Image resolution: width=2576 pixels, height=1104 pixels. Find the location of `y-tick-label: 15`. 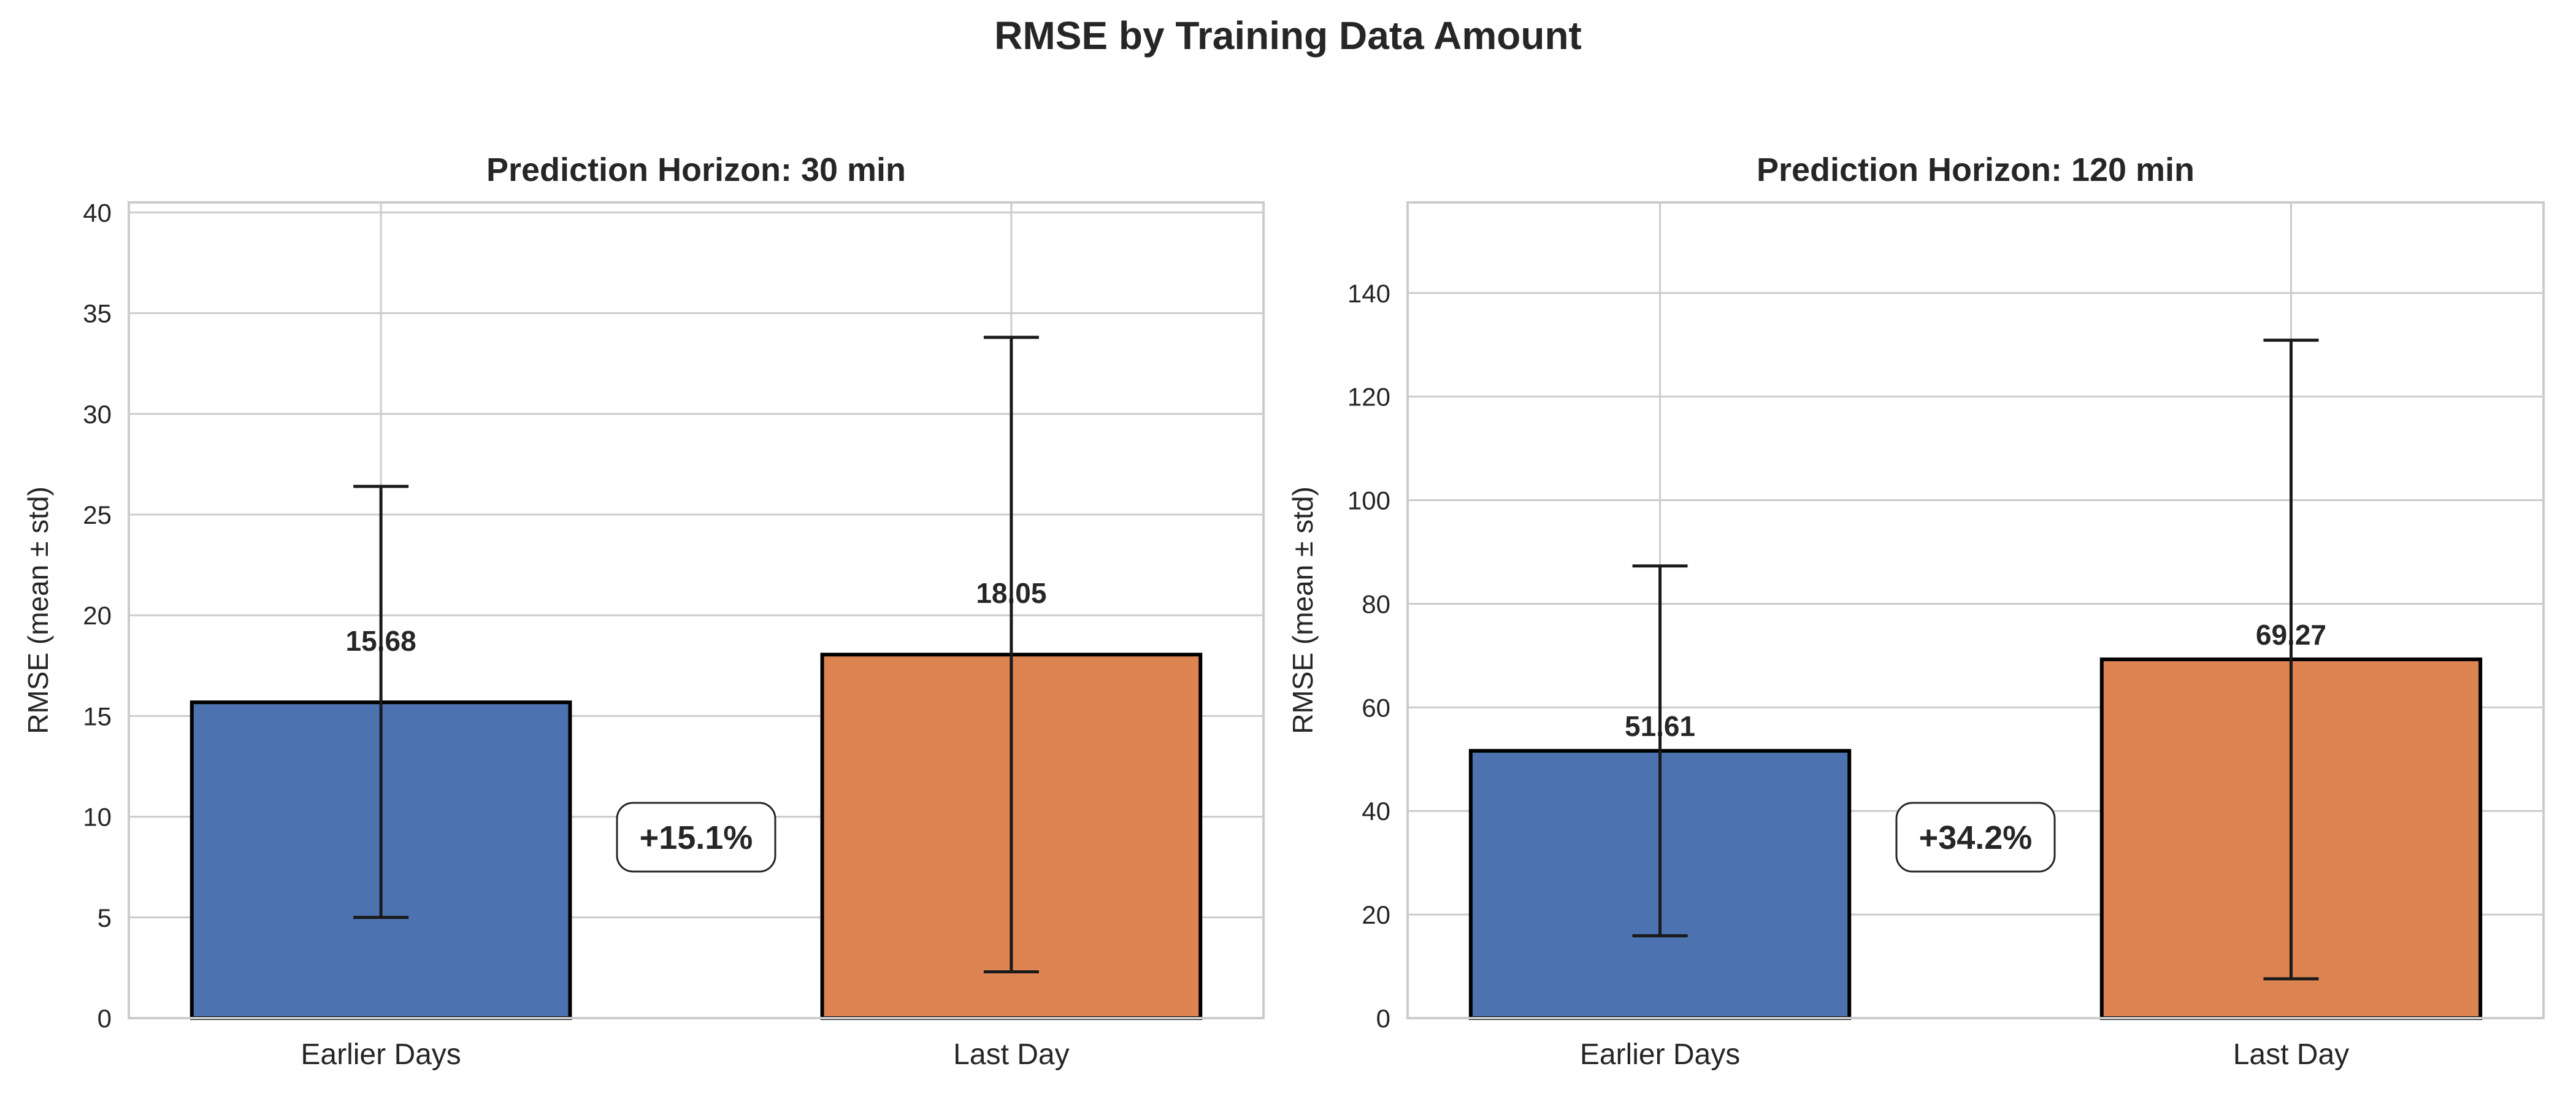

y-tick-label: 15 is located at coordinates (97, 716).